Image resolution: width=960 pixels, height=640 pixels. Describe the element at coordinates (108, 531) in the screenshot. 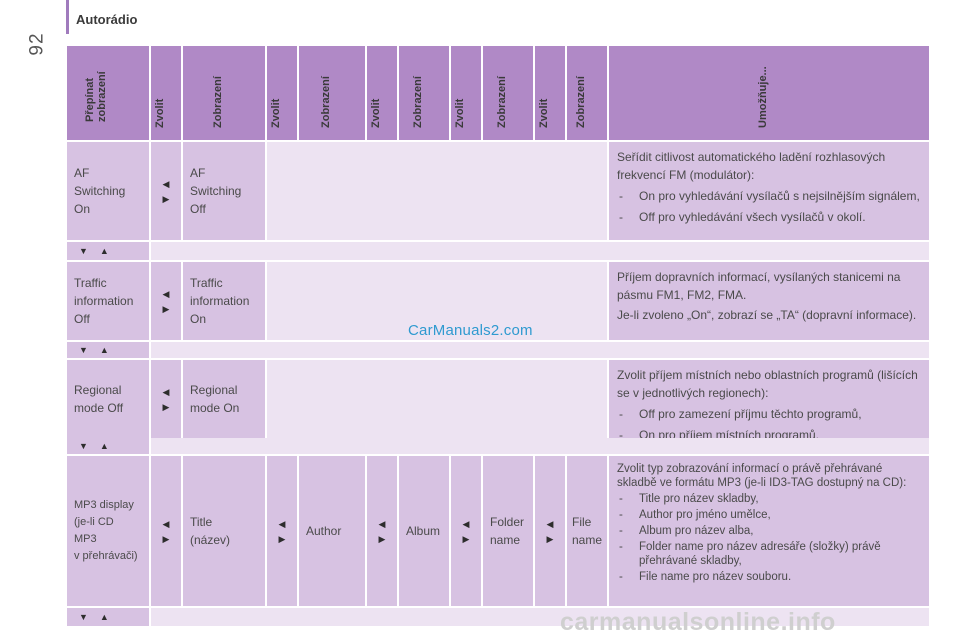

I see `row-mp3-from: MP3 display (je-li CD MP3 v přehrávači)` at that location.